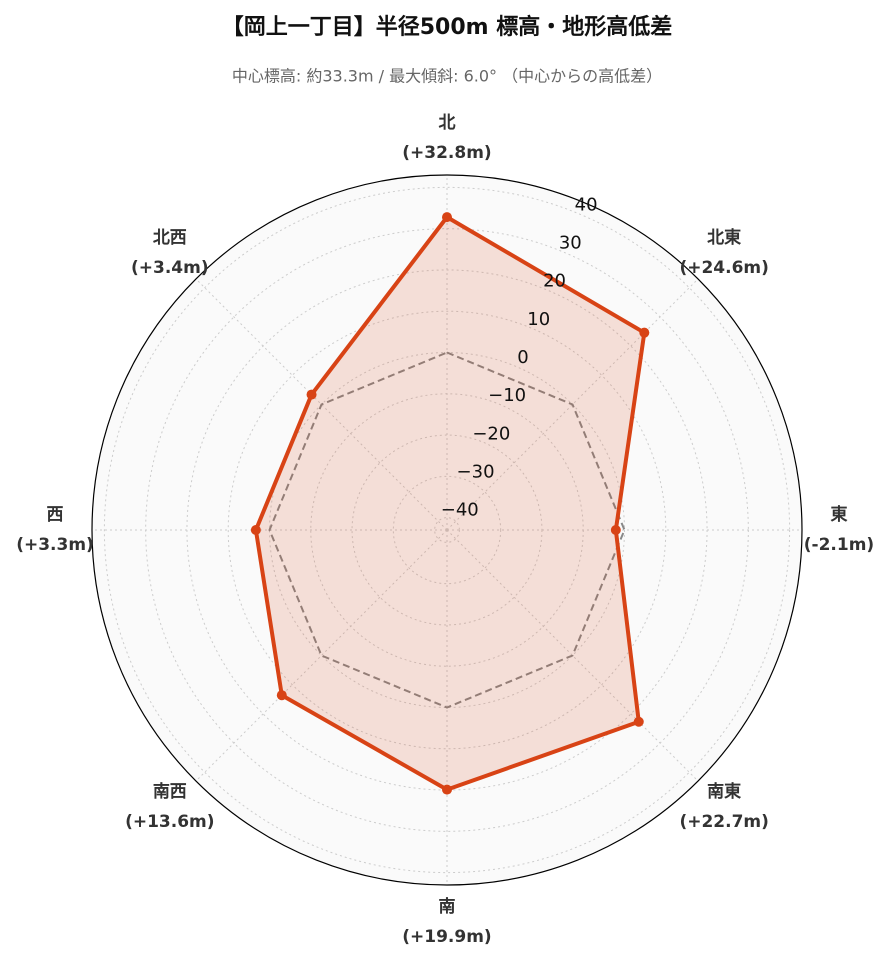 The width and height of the screenshot is (889, 962). I want to click on grid-circle, so click(447, 530).